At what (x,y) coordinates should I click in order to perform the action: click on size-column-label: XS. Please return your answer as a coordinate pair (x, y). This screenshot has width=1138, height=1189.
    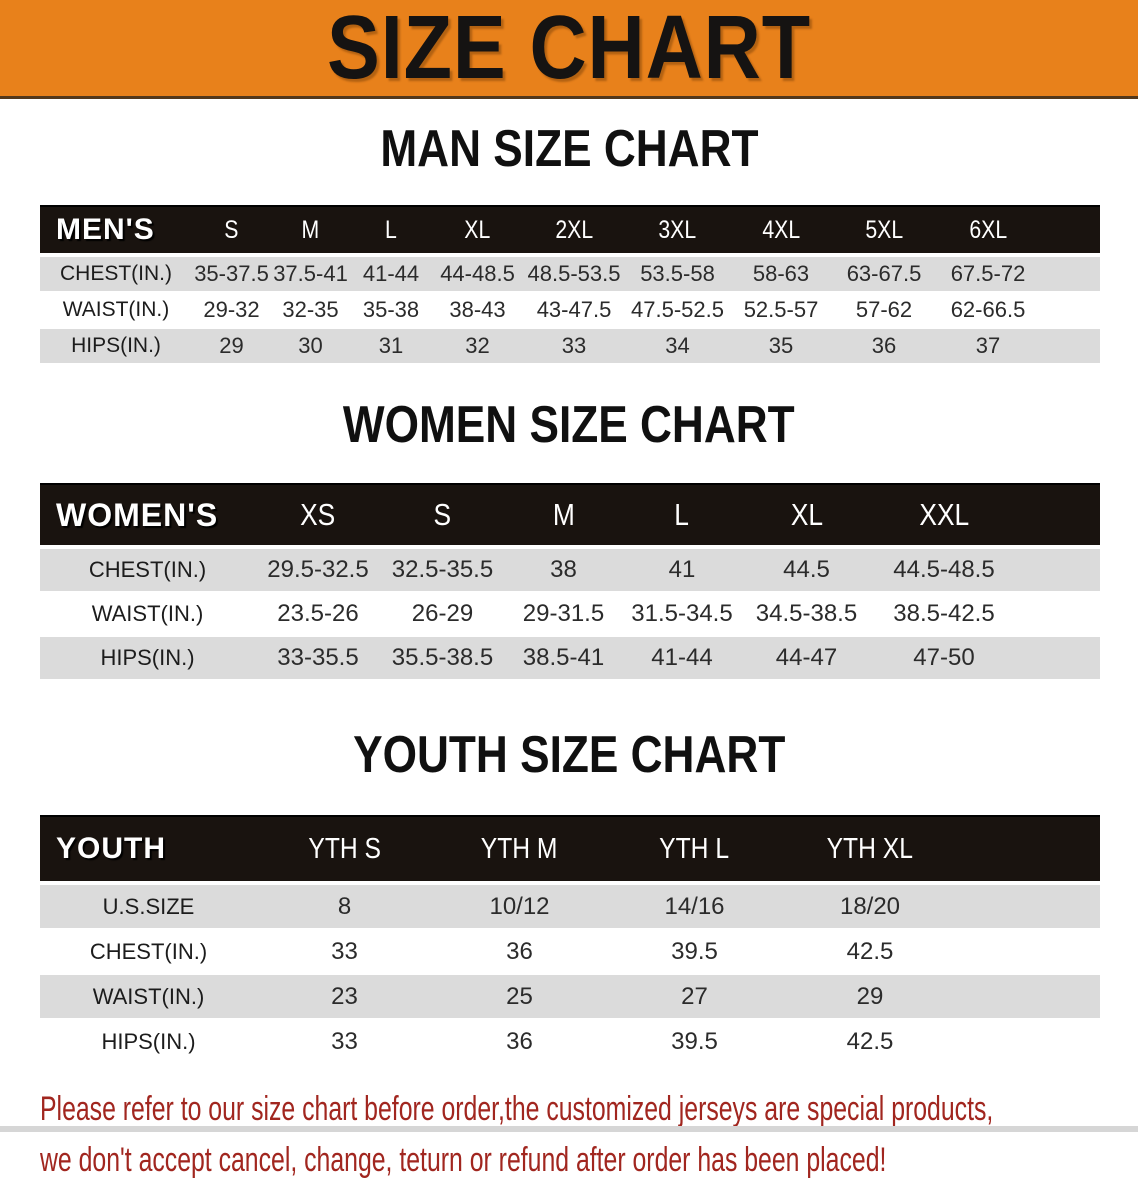
    Looking at the image, I should click on (318, 514).